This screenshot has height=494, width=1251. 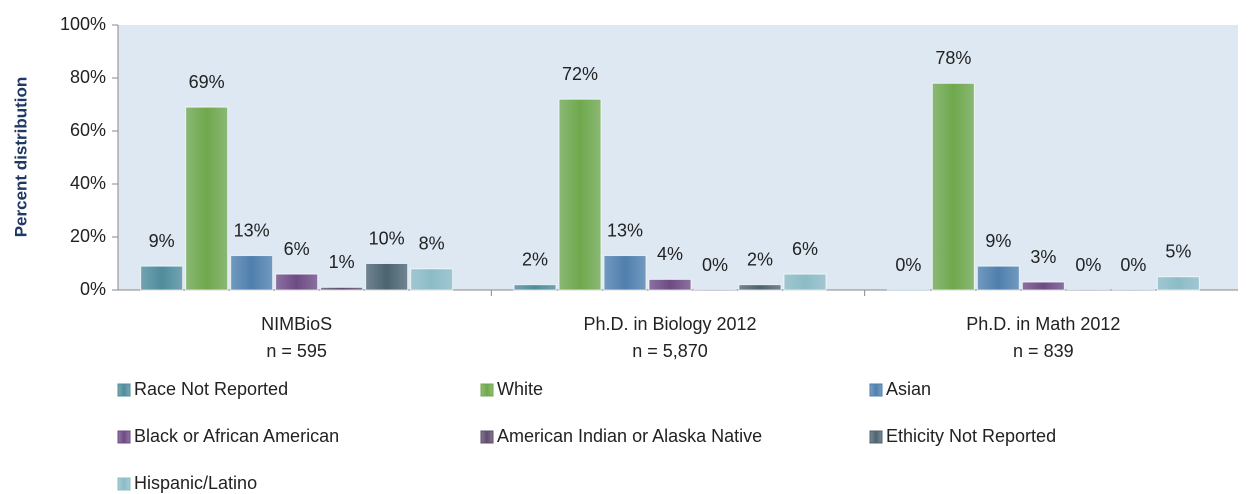 What do you see at coordinates (1043, 257) in the screenshot?
I see `data-label: 3%` at bounding box center [1043, 257].